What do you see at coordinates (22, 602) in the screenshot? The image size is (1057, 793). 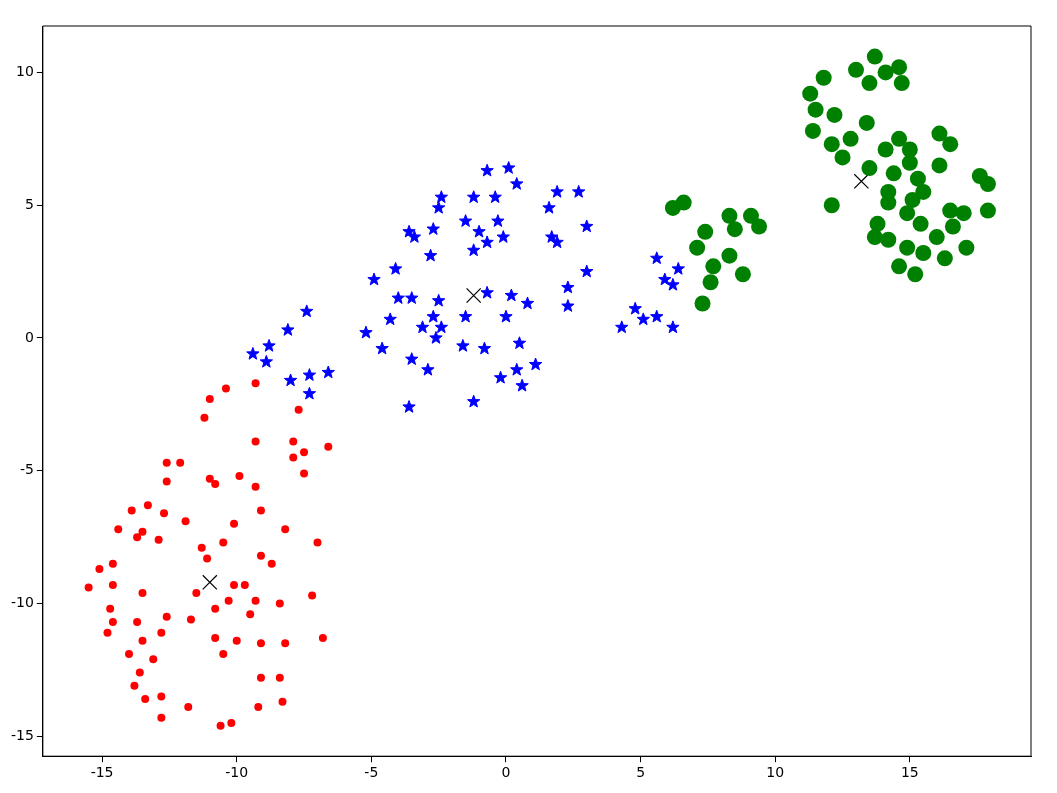 I see `y-tick-label: -10` at bounding box center [22, 602].